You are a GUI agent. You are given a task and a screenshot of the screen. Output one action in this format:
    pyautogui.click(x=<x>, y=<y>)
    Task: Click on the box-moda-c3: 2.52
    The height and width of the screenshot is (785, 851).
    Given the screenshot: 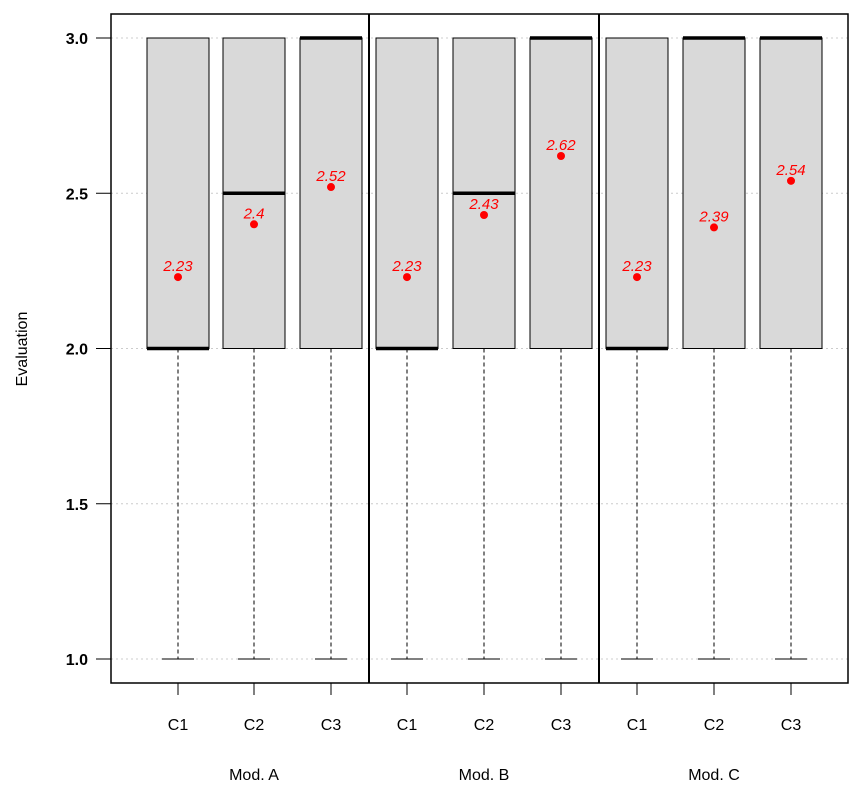 What is the action you would take?
    pyautogui.click(x=331, y=348)
    